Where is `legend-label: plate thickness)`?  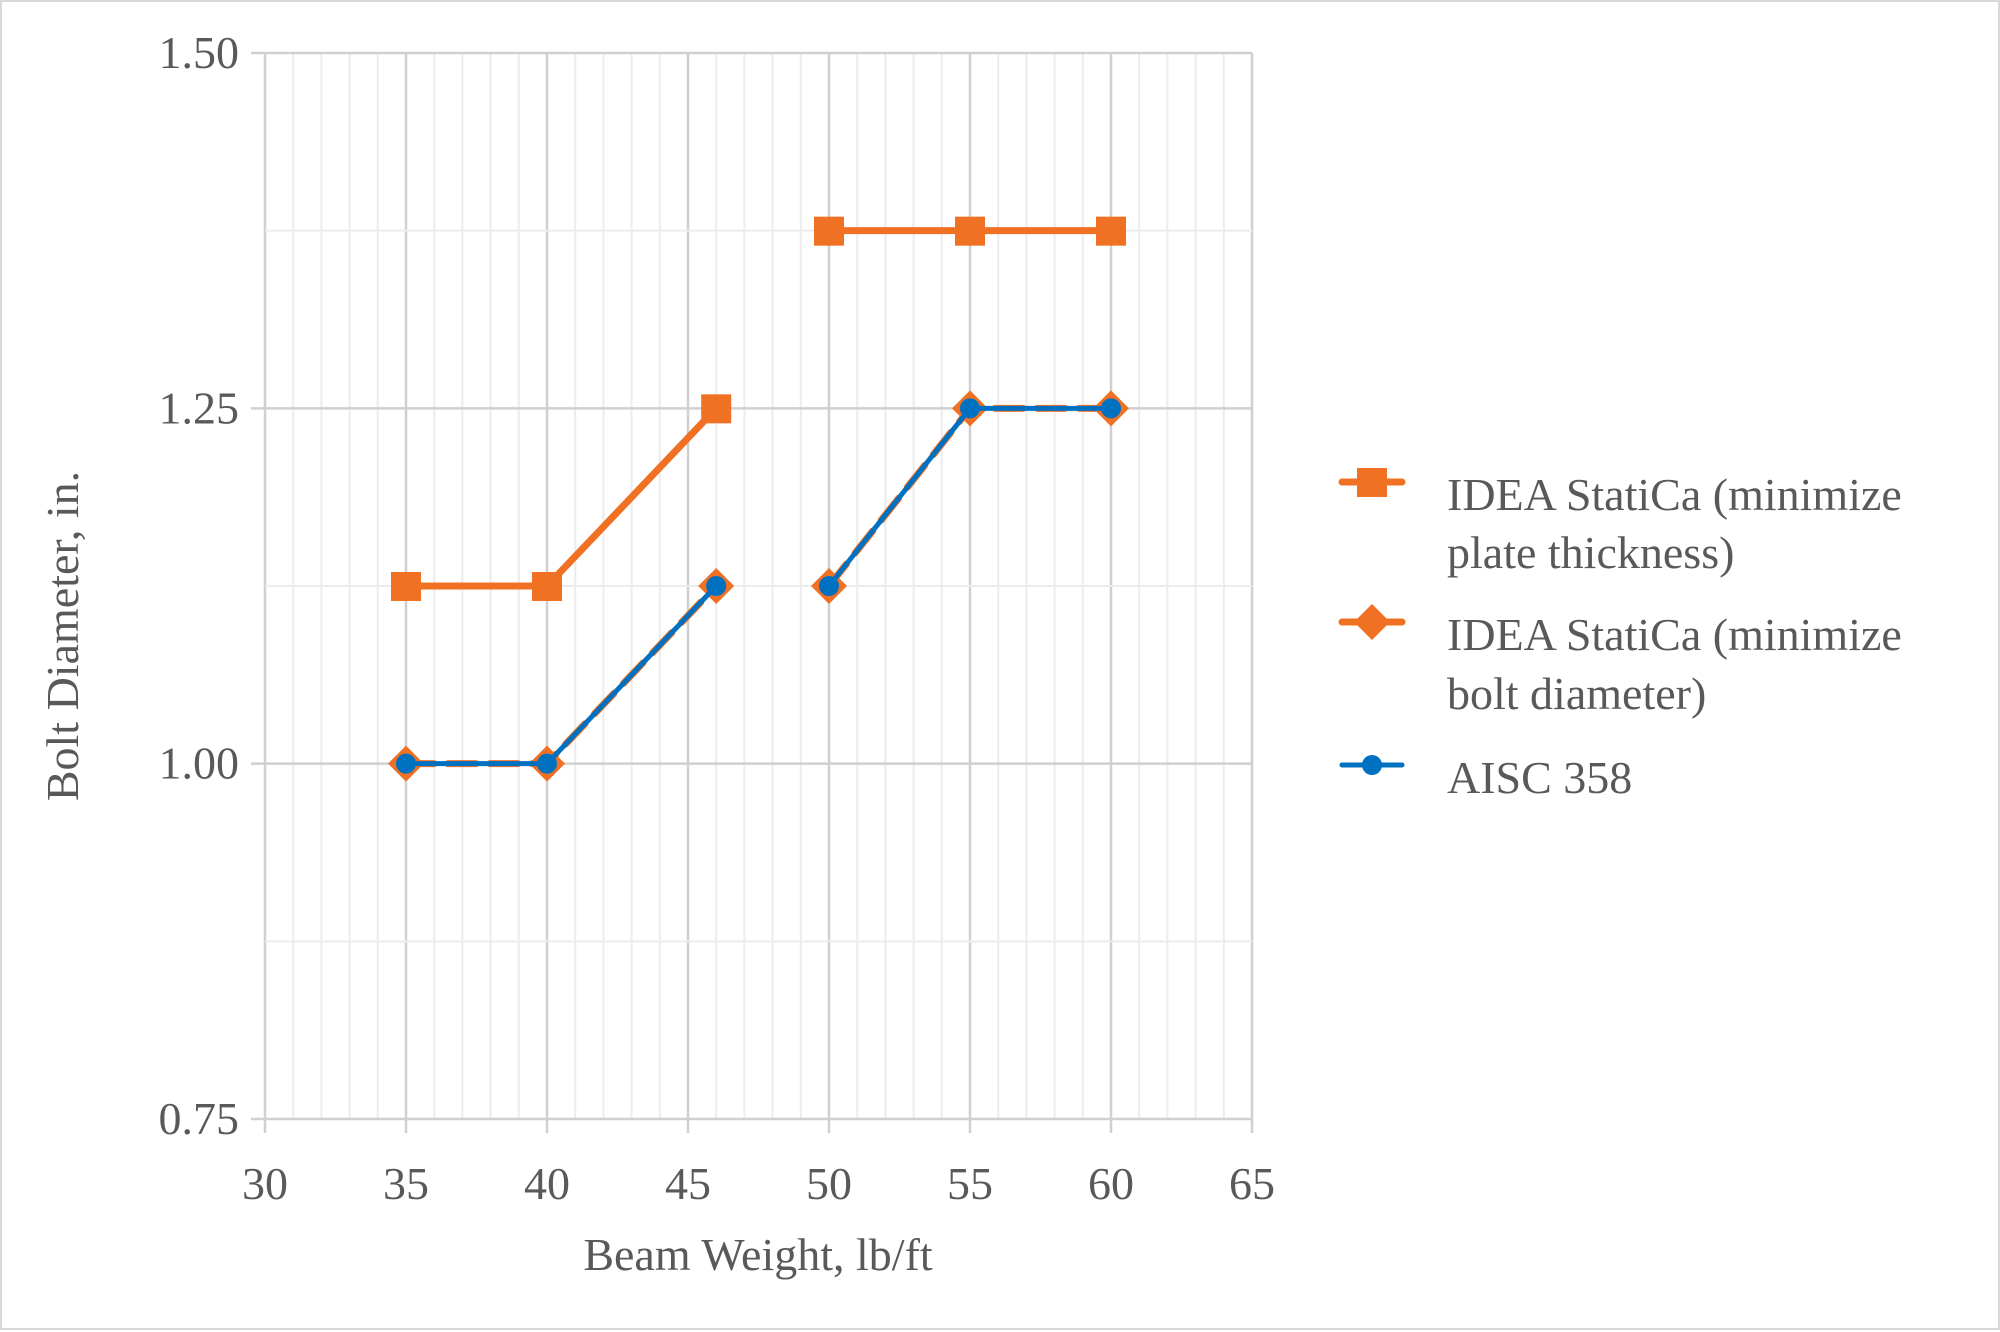
legend-label: plate thickness) is located at coordinates (1590, 552).